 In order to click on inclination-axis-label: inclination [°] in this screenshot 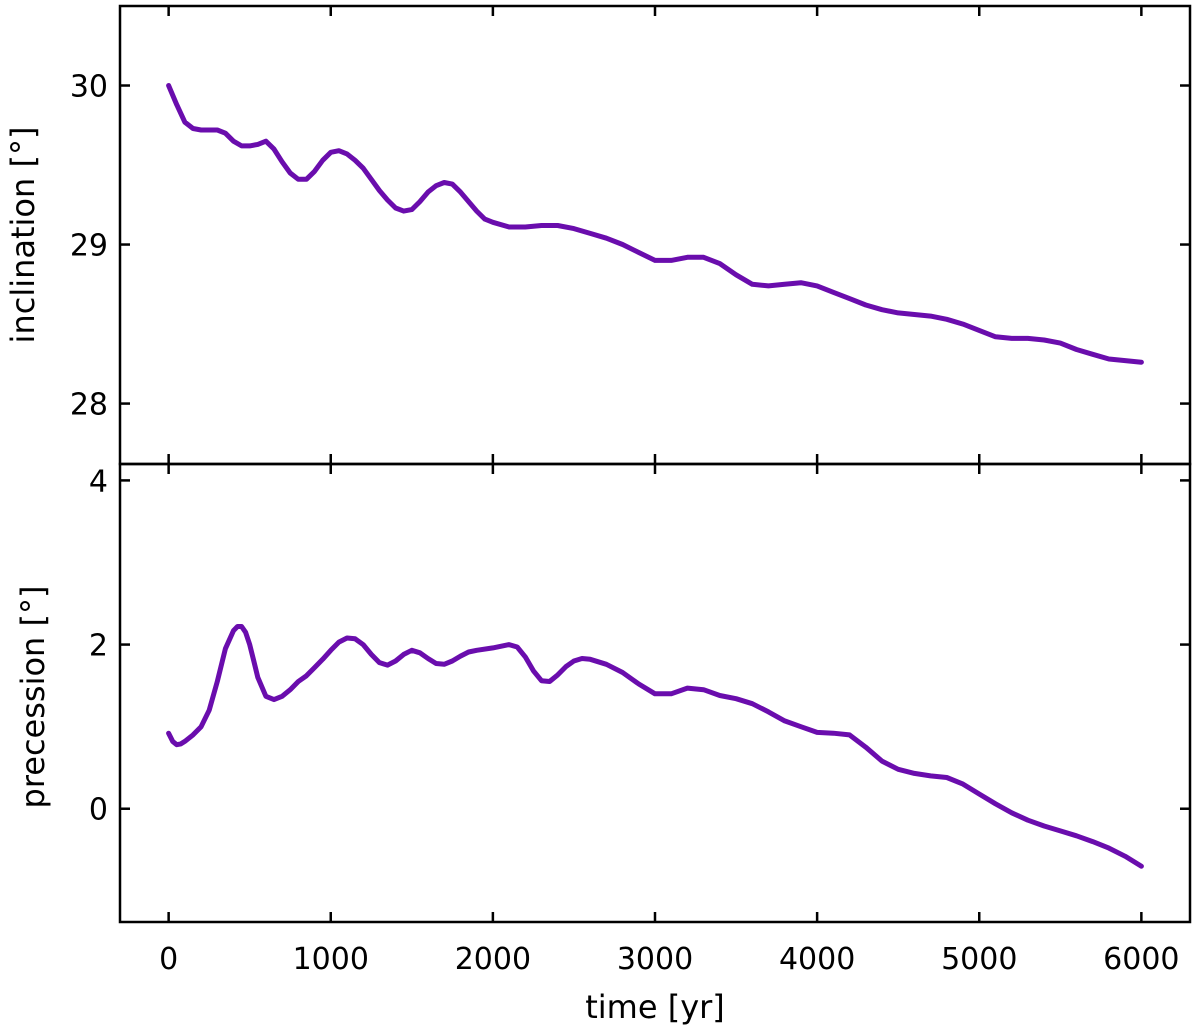, I will do `click(23, 235)`.